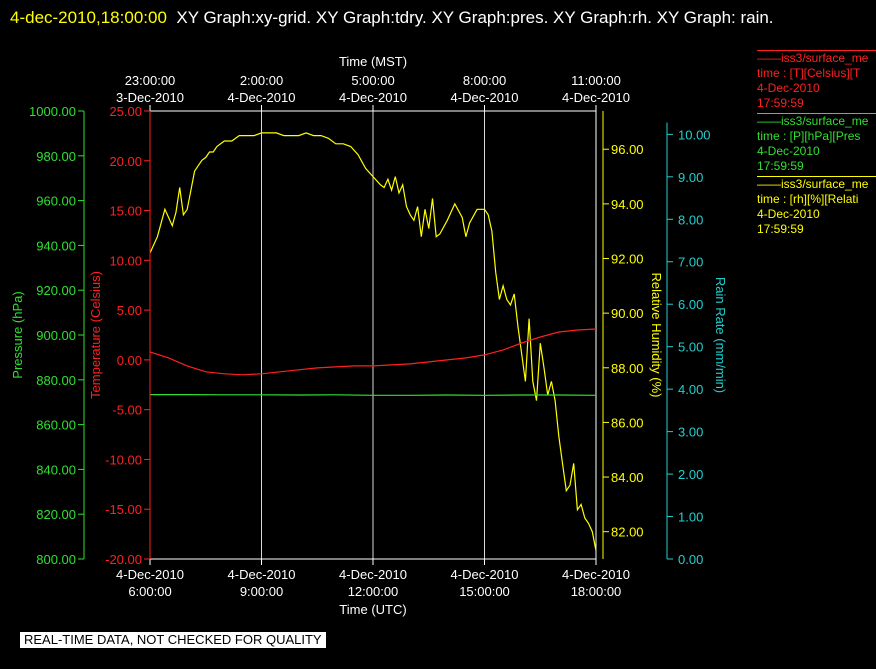 The height and width of the screenshot is (669, 876). I want to click on rain-axis-label: Rain Rate (mm/min), so click(720, 335).